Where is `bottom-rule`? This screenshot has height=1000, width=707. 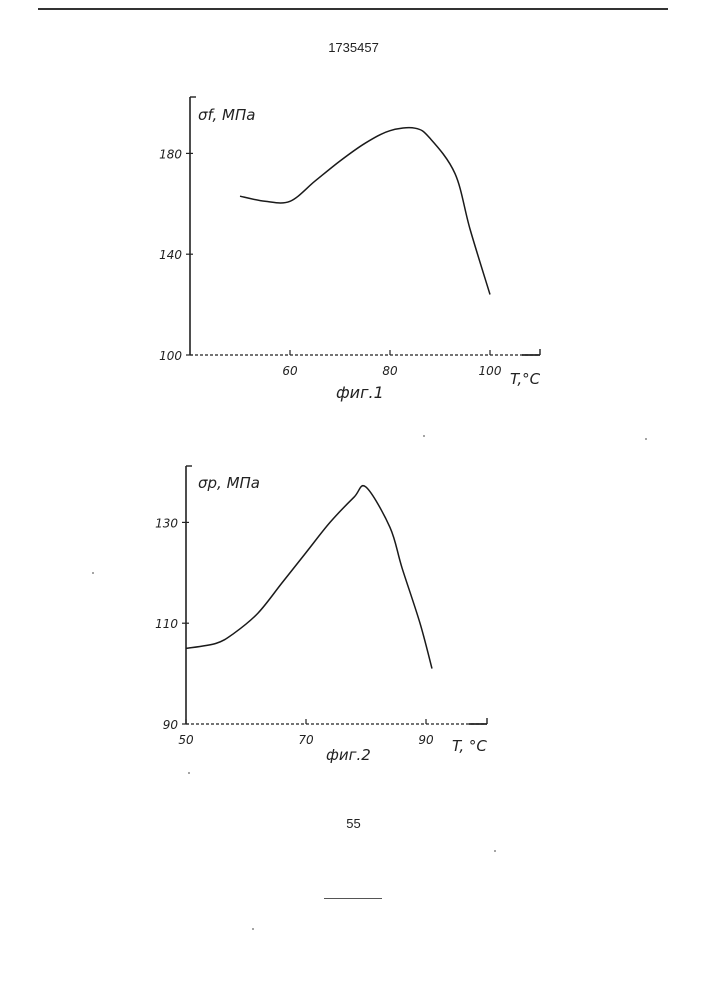 bottom-rule is located at coordinates (353, 898).